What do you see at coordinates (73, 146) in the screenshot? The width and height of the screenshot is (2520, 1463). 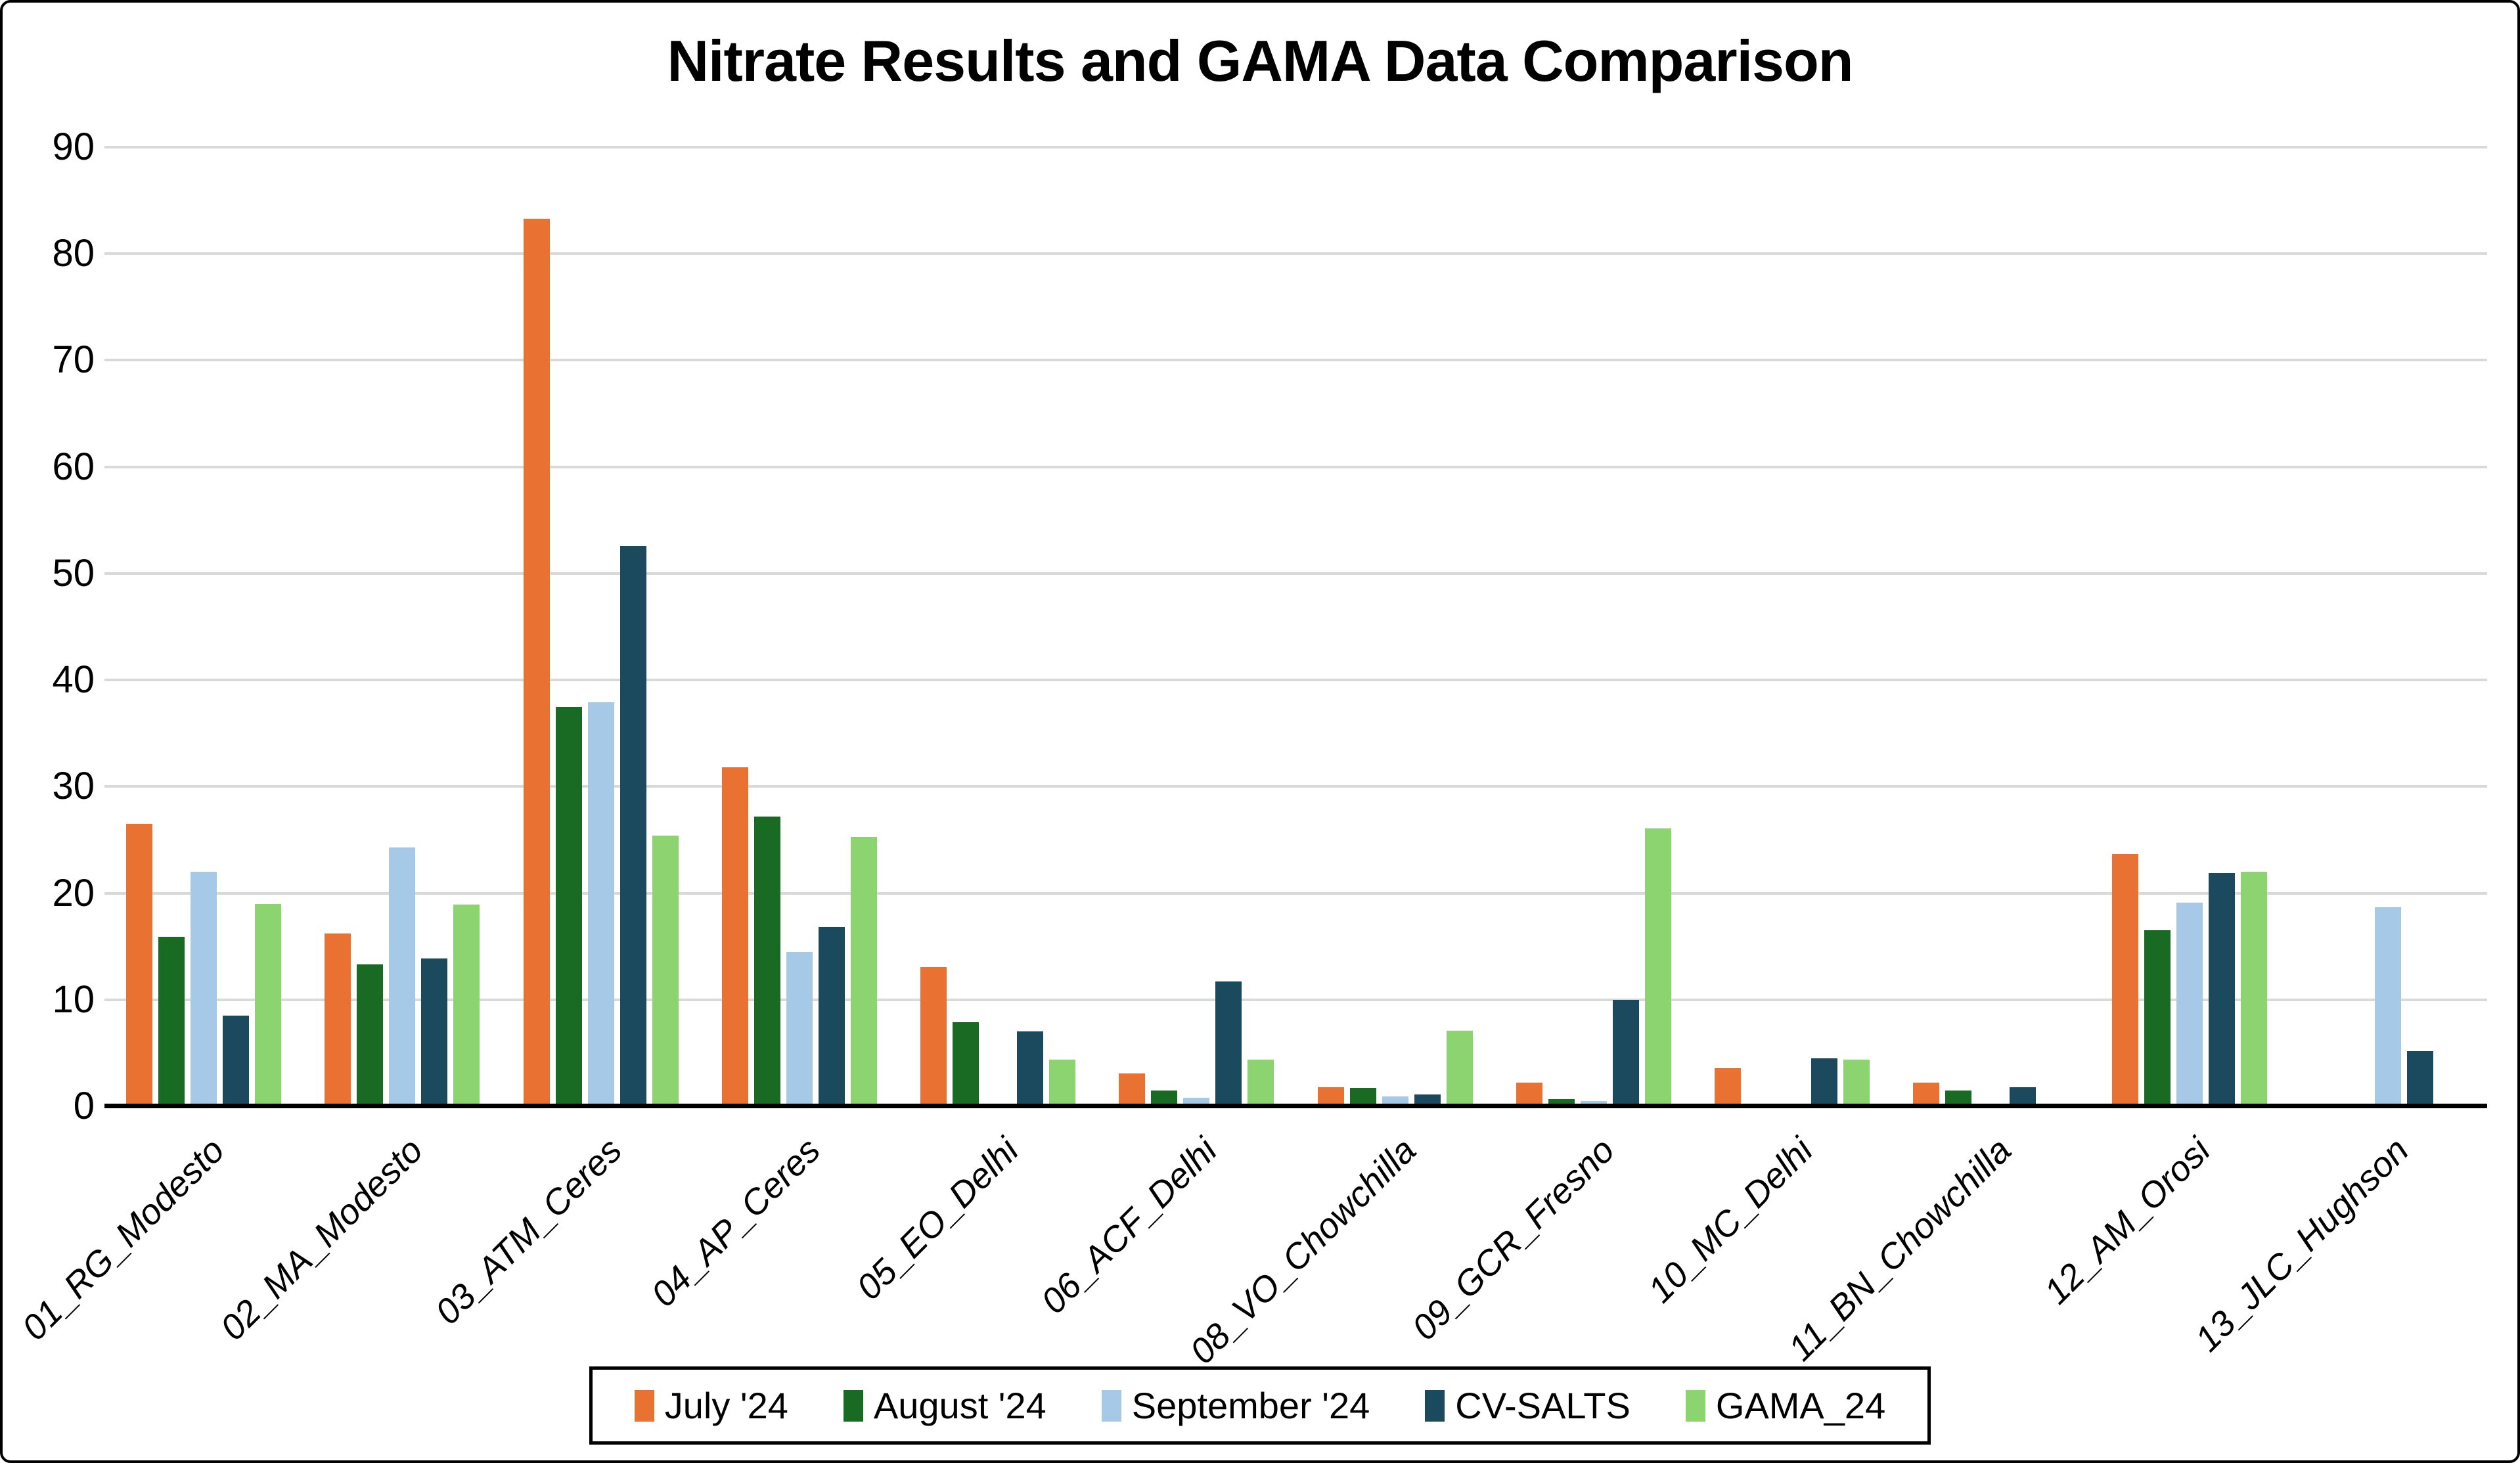 I see `y-tick-label-90: 90` at bounding box center [73, 146].